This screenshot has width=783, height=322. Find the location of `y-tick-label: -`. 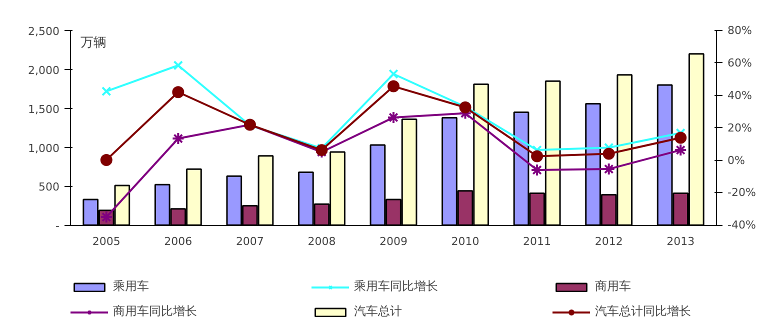

y-tick-label: - is located at coordinates (58, 226).